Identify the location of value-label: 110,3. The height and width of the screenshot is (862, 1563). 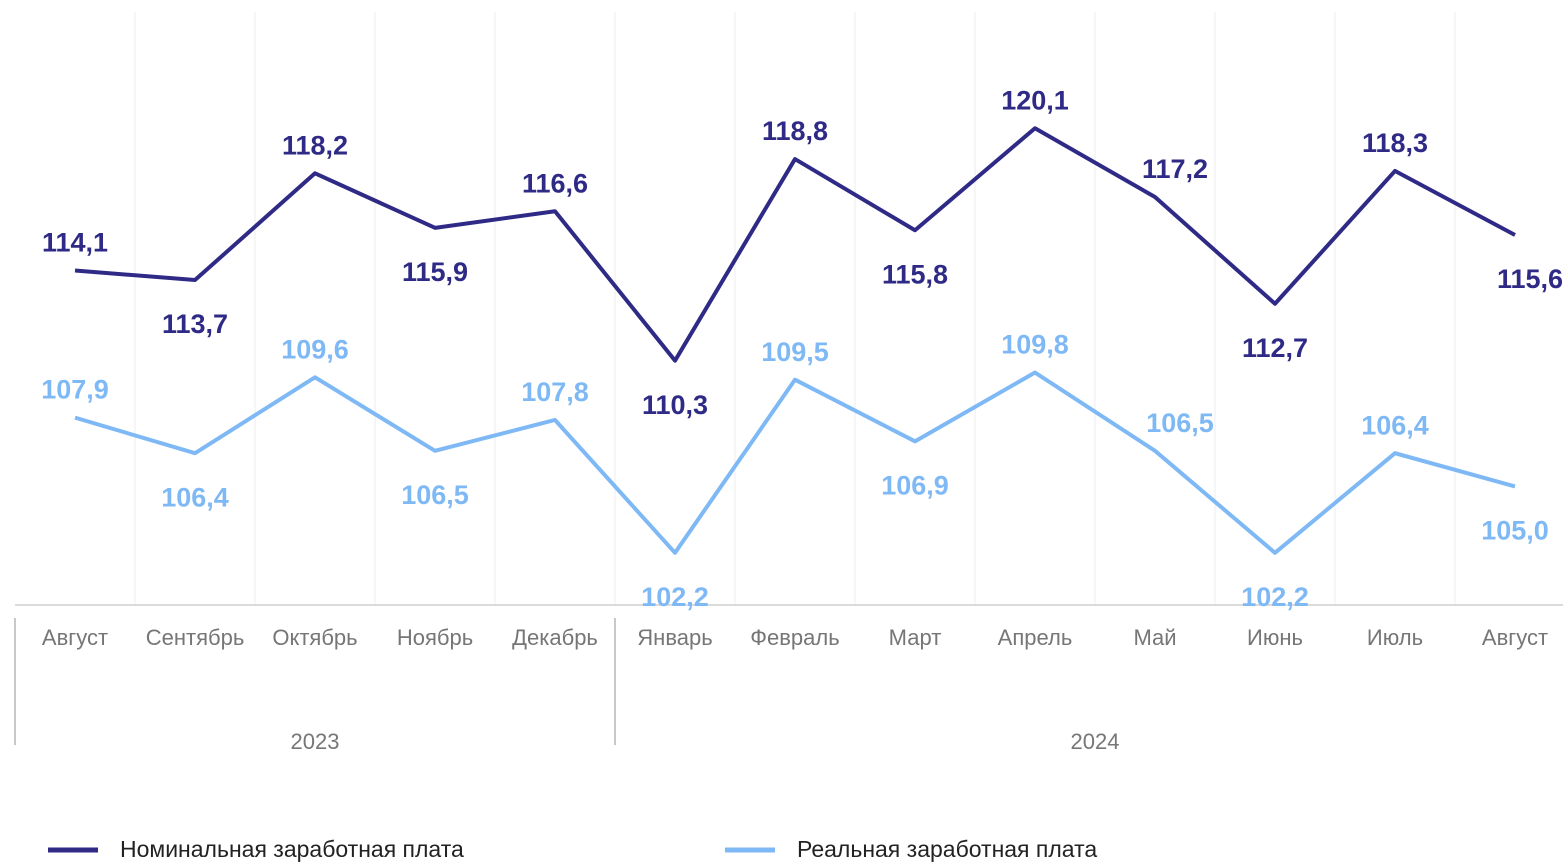
(675, 405).